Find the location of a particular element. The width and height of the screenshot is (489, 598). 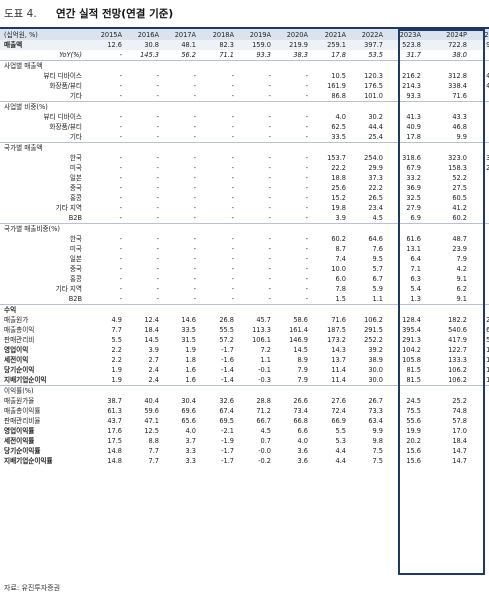

table-cell: -0.2 is located at coordinates (264, 461).